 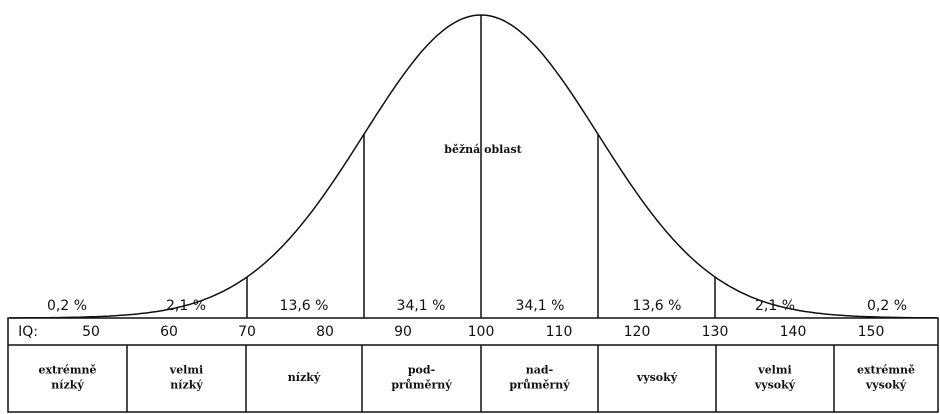 What do you see at coordinates (421, 370) in the screenshot?
I see `category: pod-` at bounding box center [421, 370].